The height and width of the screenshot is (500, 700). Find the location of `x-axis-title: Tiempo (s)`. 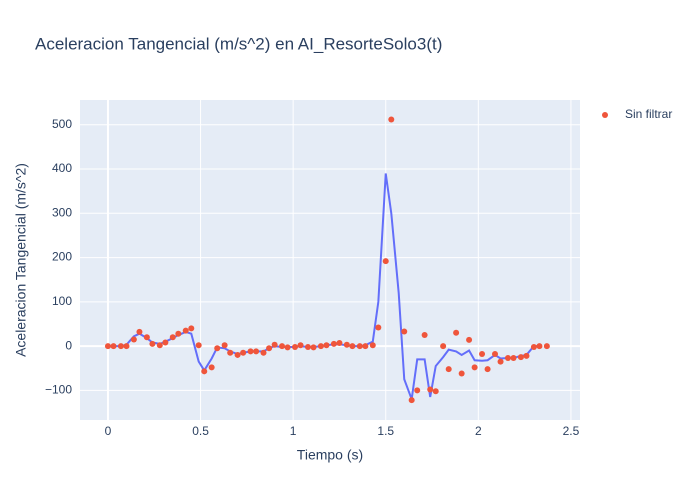

x-axis-title: Tiempo (s) is located at coordinates (330, 455).